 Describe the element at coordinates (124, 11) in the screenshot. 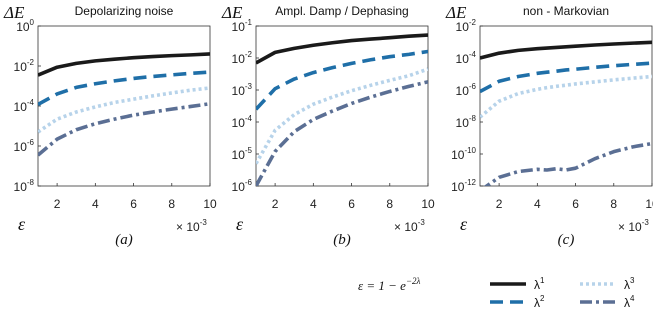

I see `chart-title: Depolarizing noise` at that location.